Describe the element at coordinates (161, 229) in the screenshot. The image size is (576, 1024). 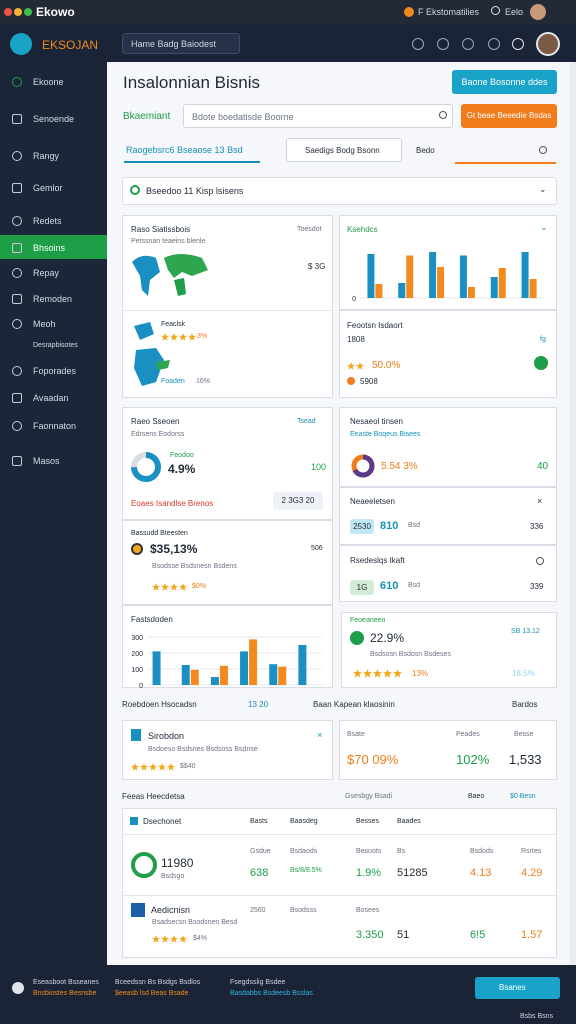
I see `card-title: Raso Siatissbois` at that location.